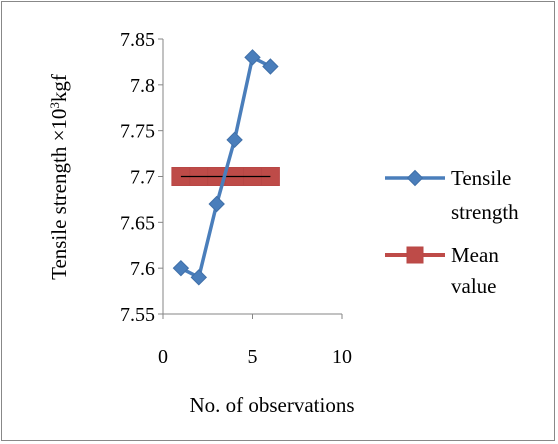 This screenshot has width=558, height=444. What do you see at coordinates (415, 178) in the screenshot?
I see `legend-tensile-strength-marker` at bounding box center [415, 178].